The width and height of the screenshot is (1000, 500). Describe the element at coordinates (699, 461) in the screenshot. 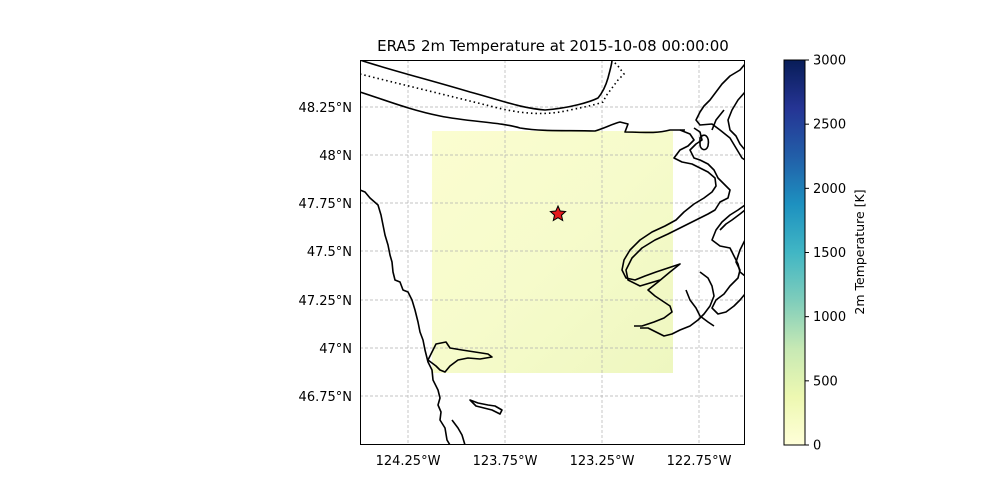

I see `x-tick-label: 122.75°W` at that location.